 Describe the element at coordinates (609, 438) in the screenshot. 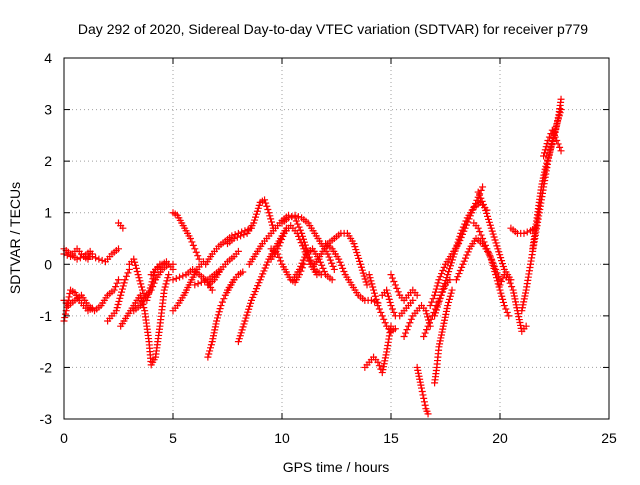

I see `x-tick-label: 25` at that location.